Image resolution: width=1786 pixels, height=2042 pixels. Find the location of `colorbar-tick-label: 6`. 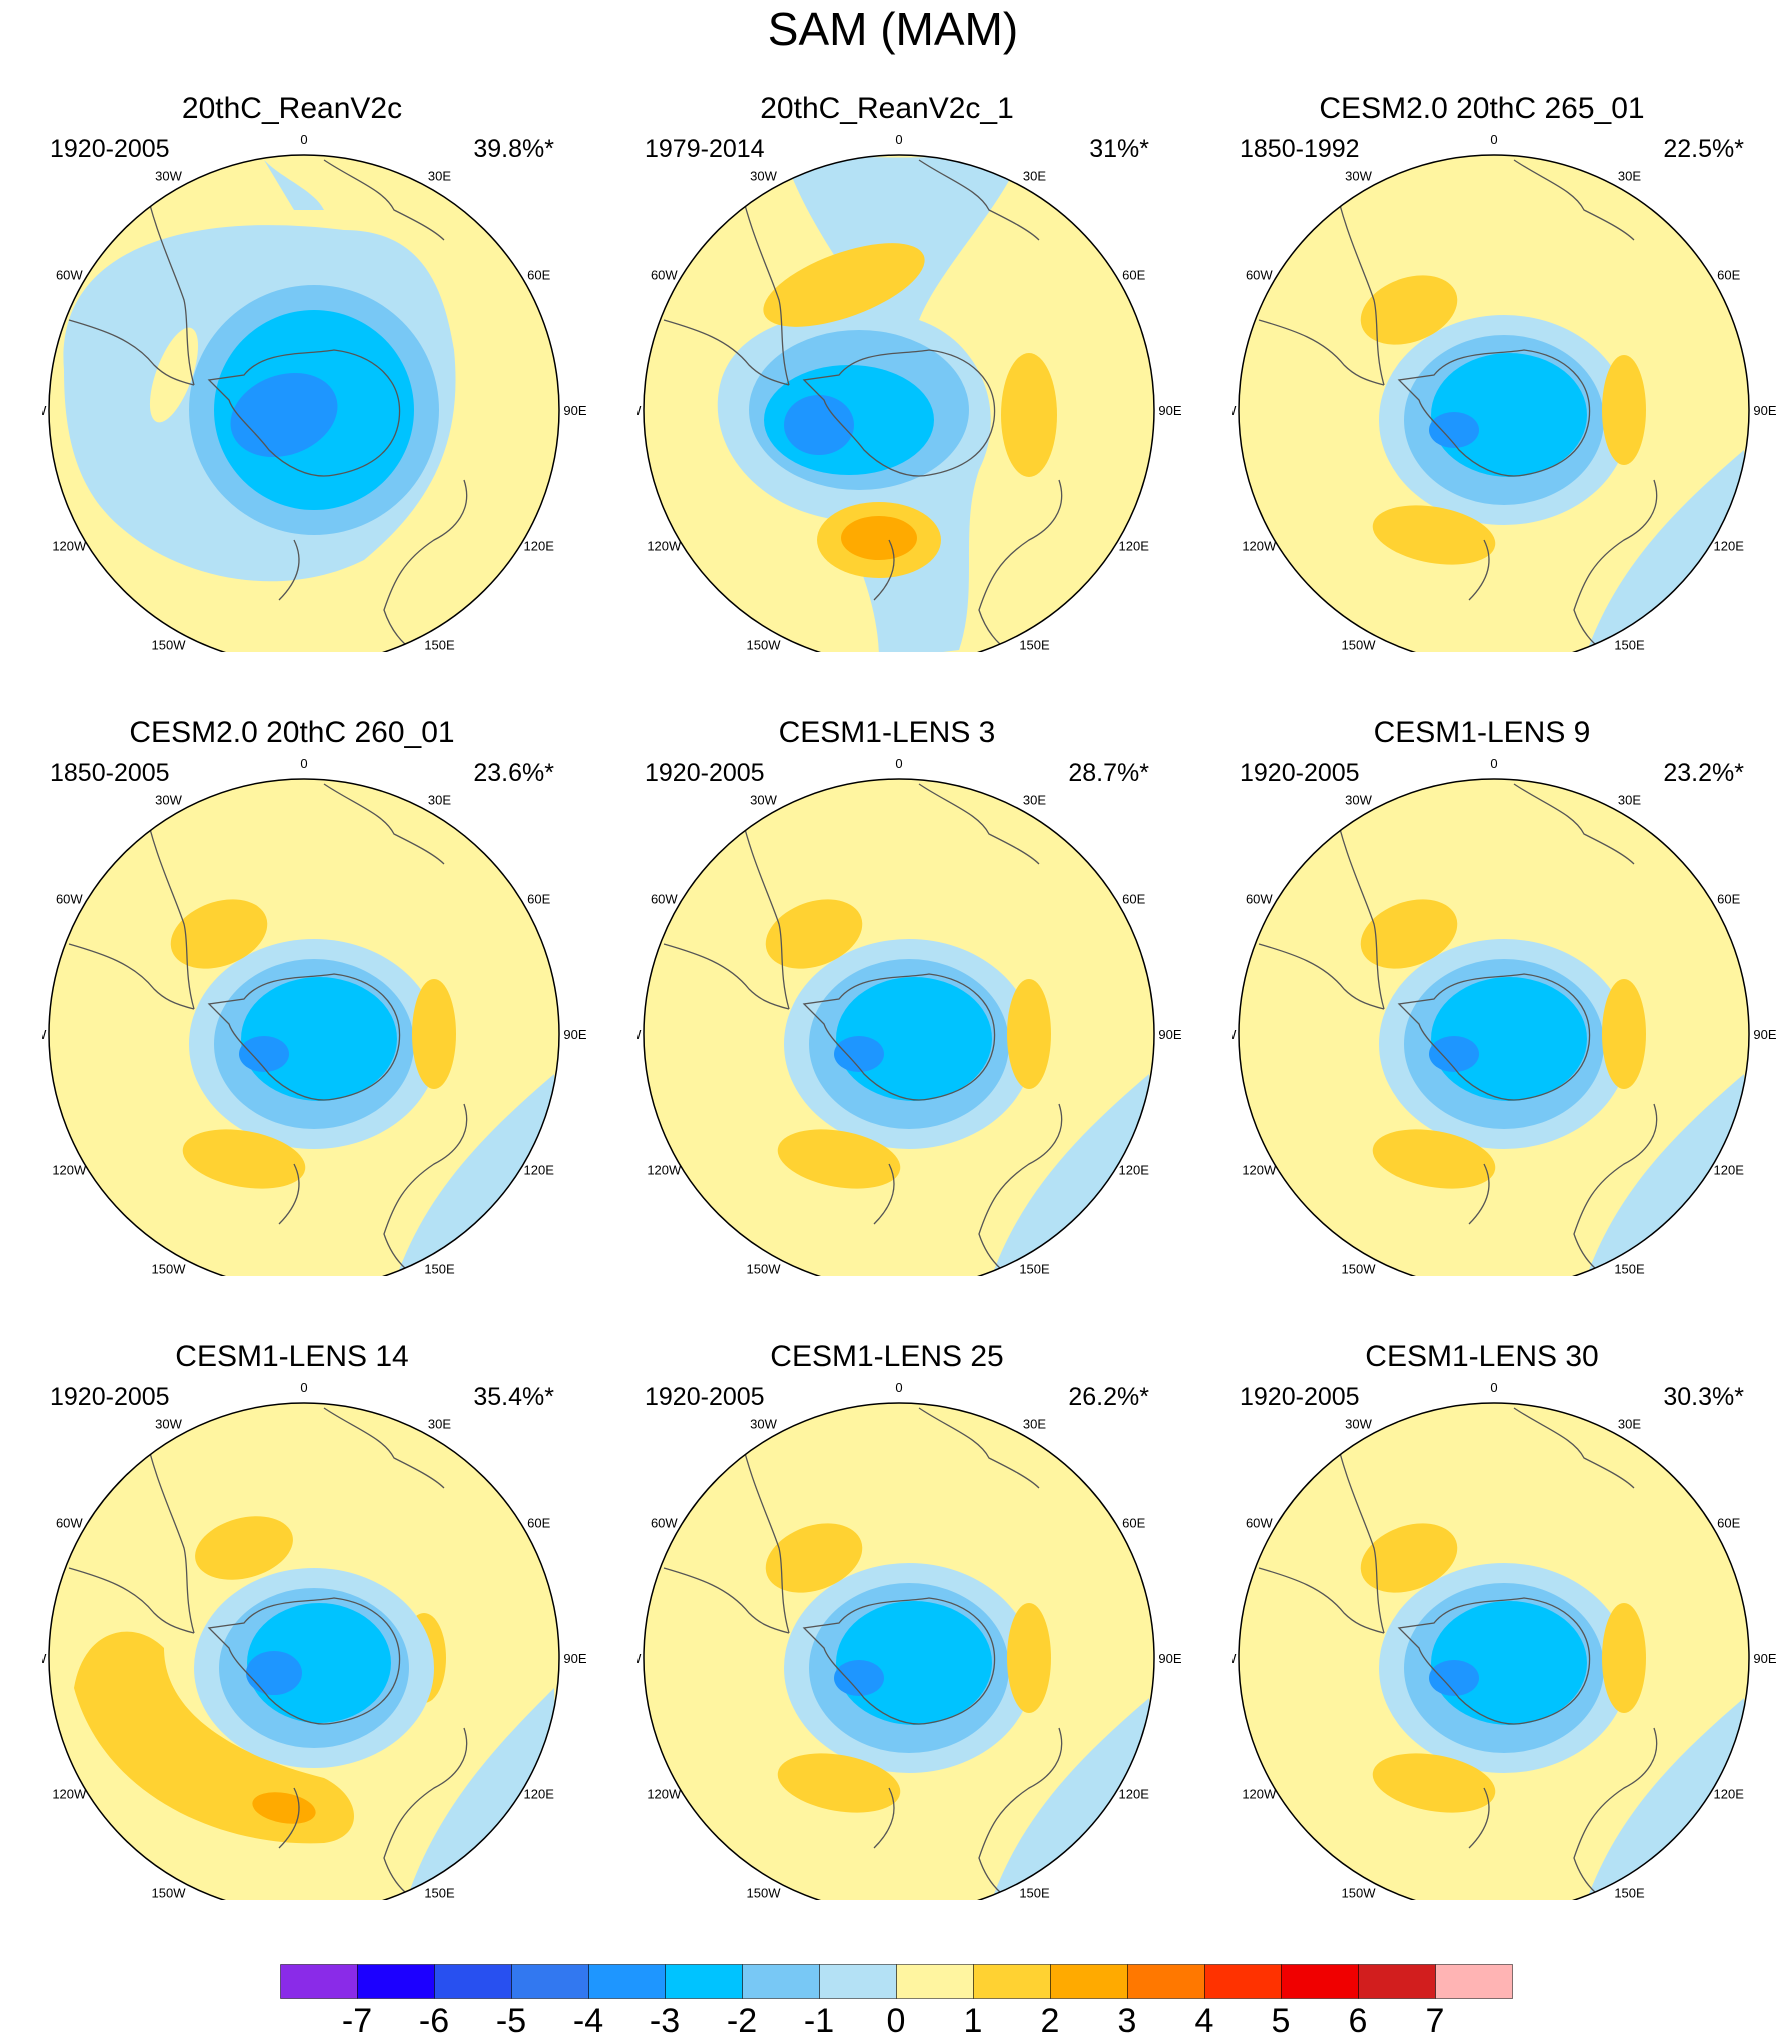

colorbar-tick-label: 6 is located at coordinates (1358, 2021).